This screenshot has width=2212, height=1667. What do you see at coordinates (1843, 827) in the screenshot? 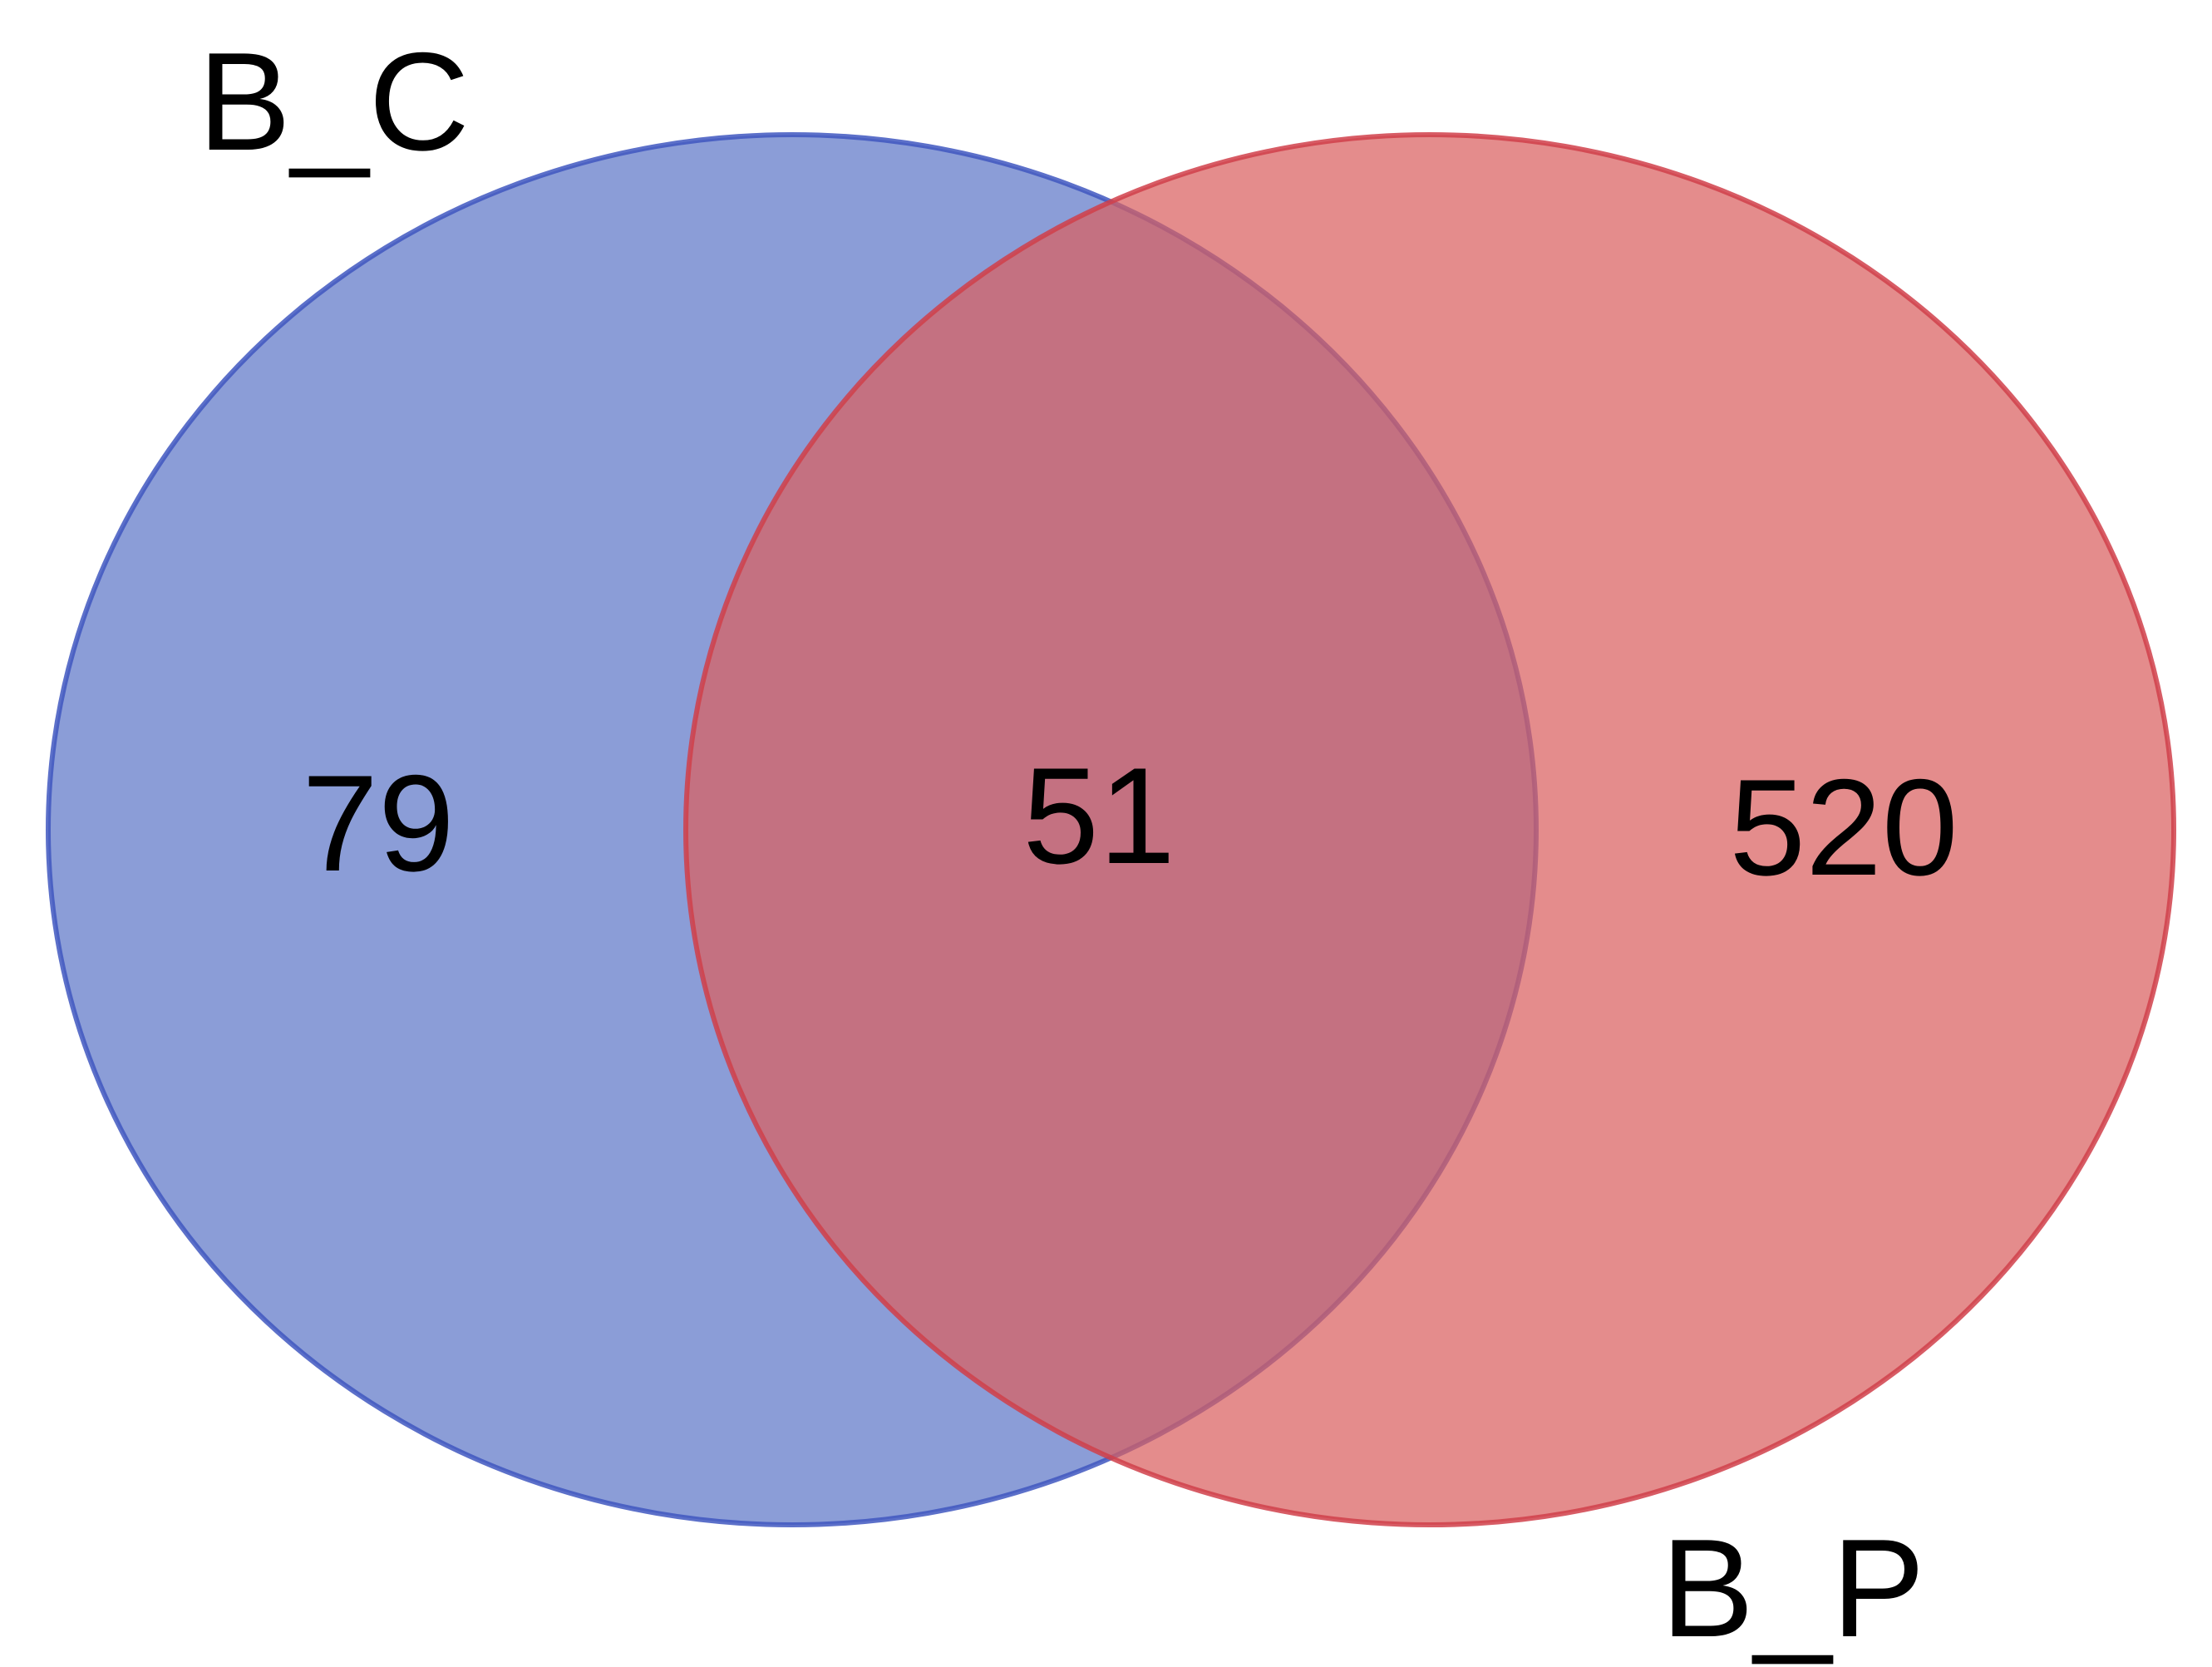
I see `count-b-p-only: 520` at bounding box center [1843, 827].